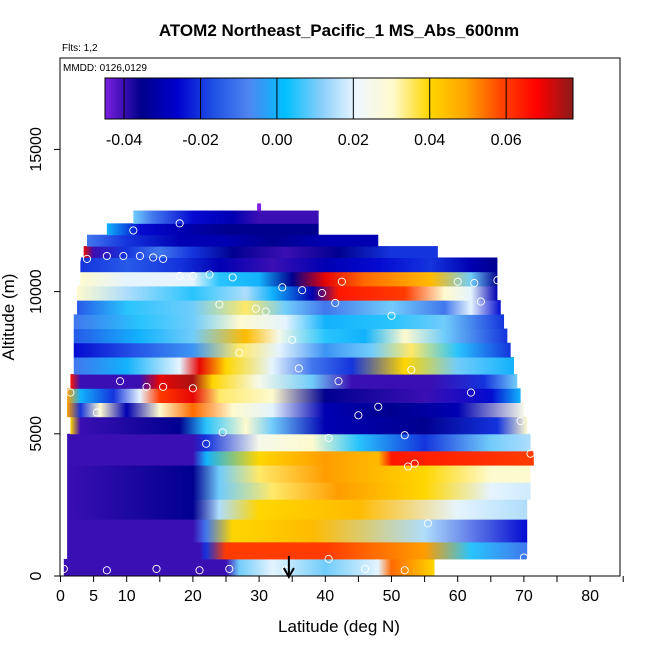 Image resolution: width=650 pixels, height=650 pixels. I want to click on colorbar-ticks: -0.04 -0.02 0.00 0.02 0.04 0.06, so click(314, 113).